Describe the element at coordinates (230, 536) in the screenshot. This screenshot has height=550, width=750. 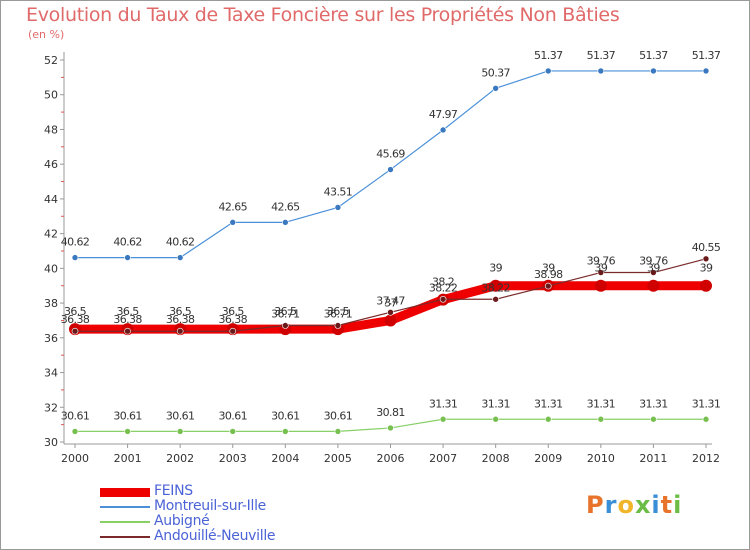
I see `legend-item: Andouillé-Neuville` at that location.